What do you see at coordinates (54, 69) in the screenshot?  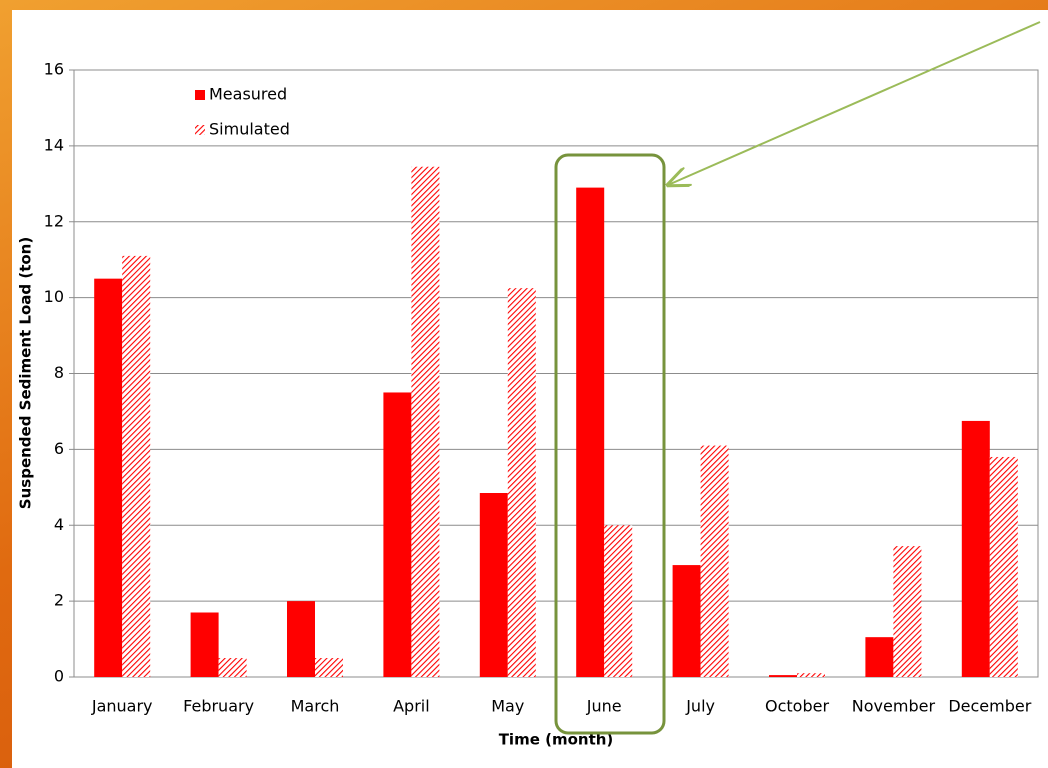 I see `y-tick-label: 16` at bounding box center [54, 69].